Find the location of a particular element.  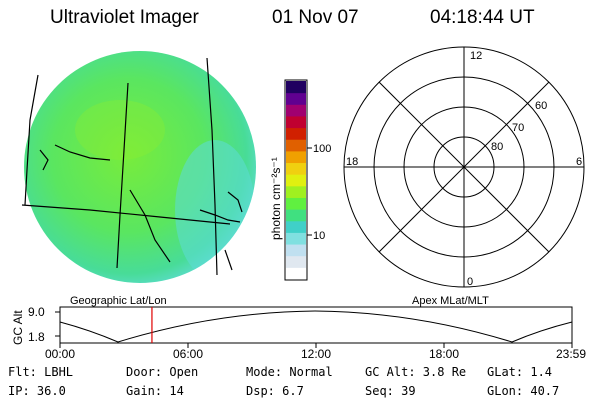

altitude-xtick-label: 23:59 is located at coordinates (571, 354).